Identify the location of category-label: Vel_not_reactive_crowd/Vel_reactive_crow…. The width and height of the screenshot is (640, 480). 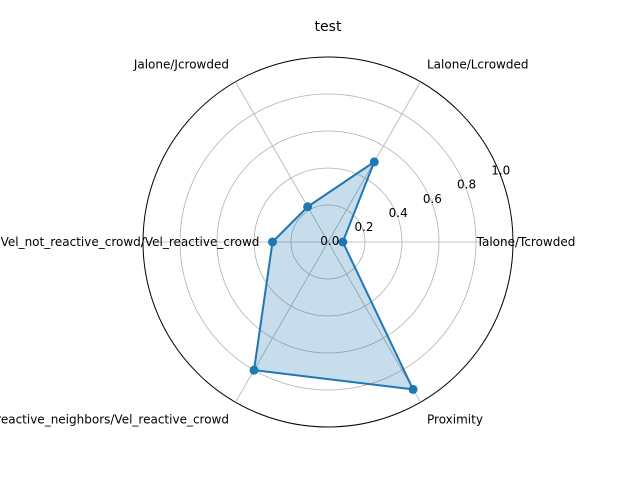
(130, 242).